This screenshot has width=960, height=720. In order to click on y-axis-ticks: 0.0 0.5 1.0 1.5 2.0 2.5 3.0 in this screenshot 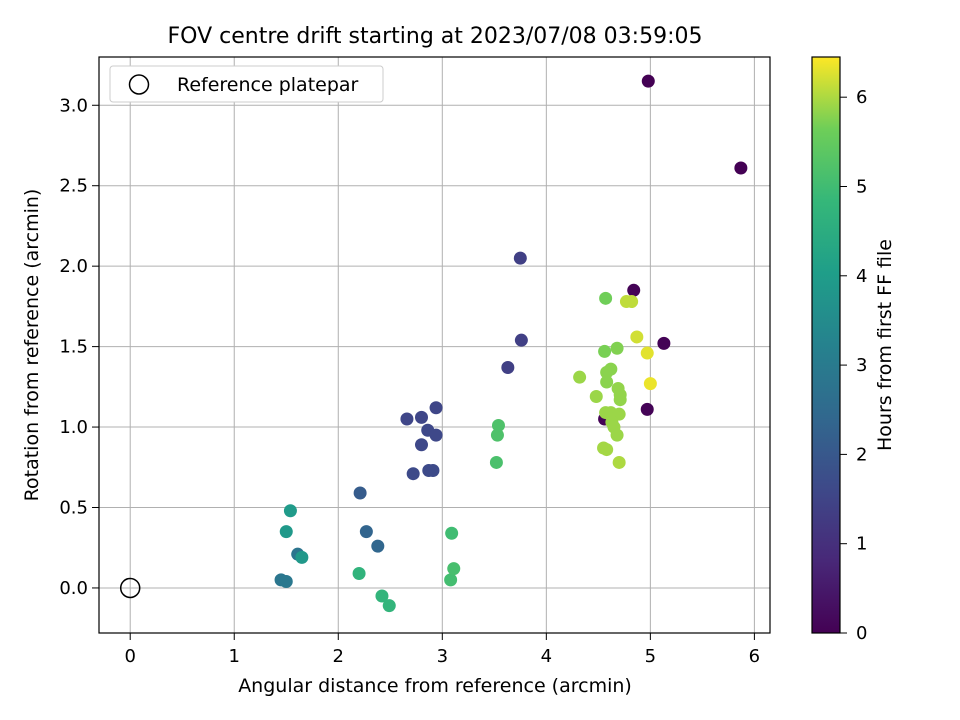, I will do `click(79, 347)`.